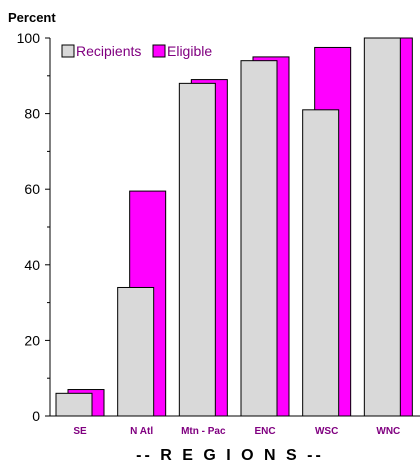 The image size is (420, 466). I want to click on x-axis-ticks: SE N Atl Mtn - Pac ENC WSC WNC, so click(236, 431).